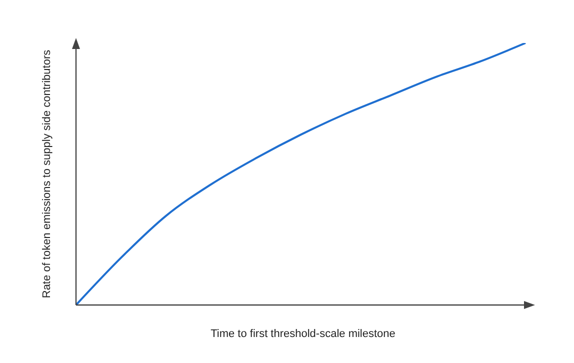 The height and width of the screenshot is (363, 574). I want to click on y-axis-title: Rate of token emissions to supply side contributors, so click(47, 174).